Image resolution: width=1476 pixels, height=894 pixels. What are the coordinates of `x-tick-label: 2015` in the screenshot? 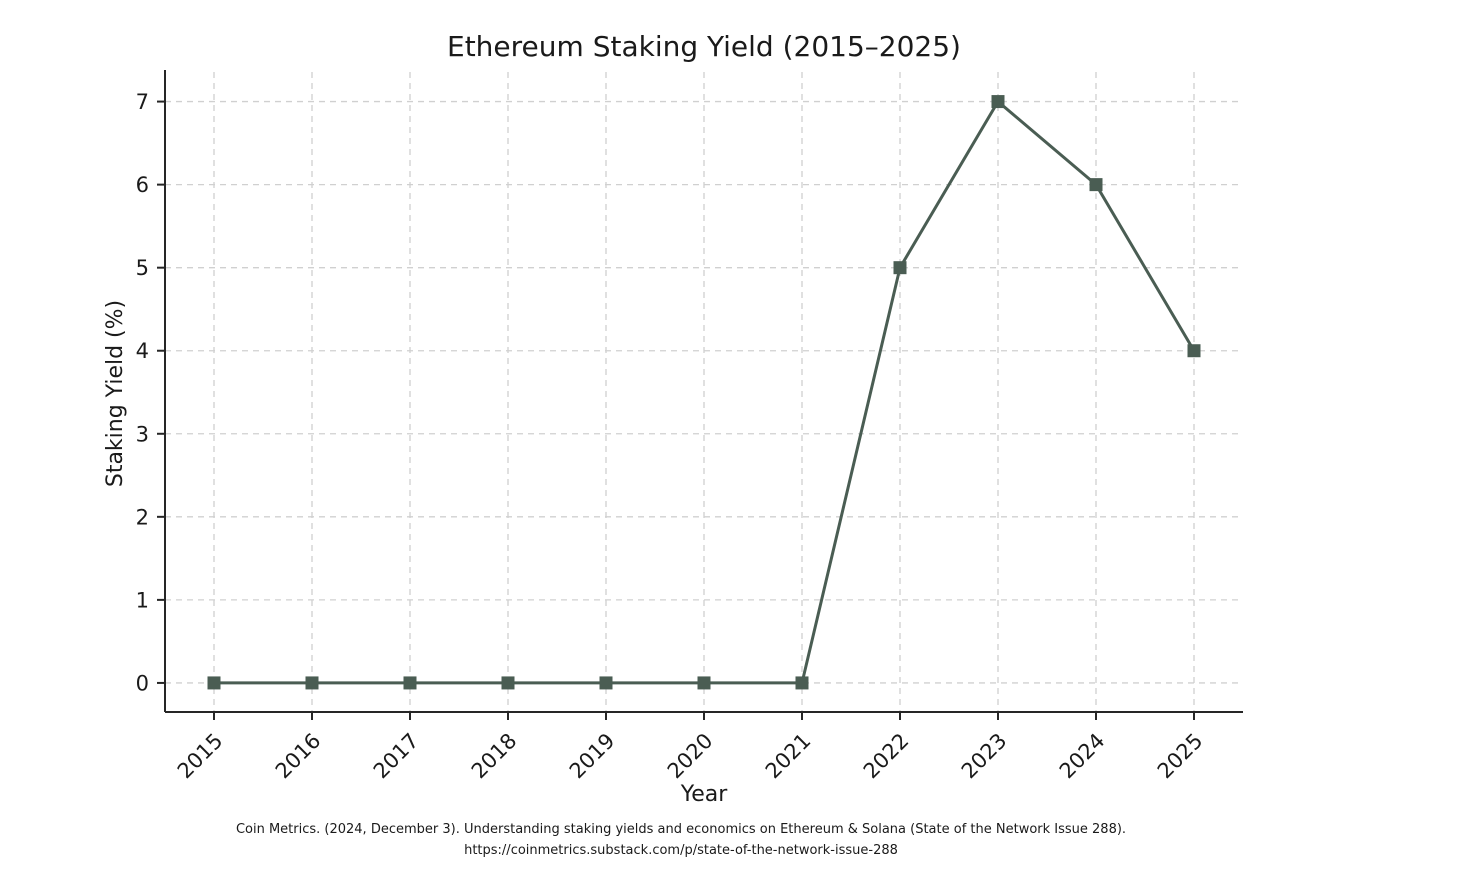 It's located at (200, 756).